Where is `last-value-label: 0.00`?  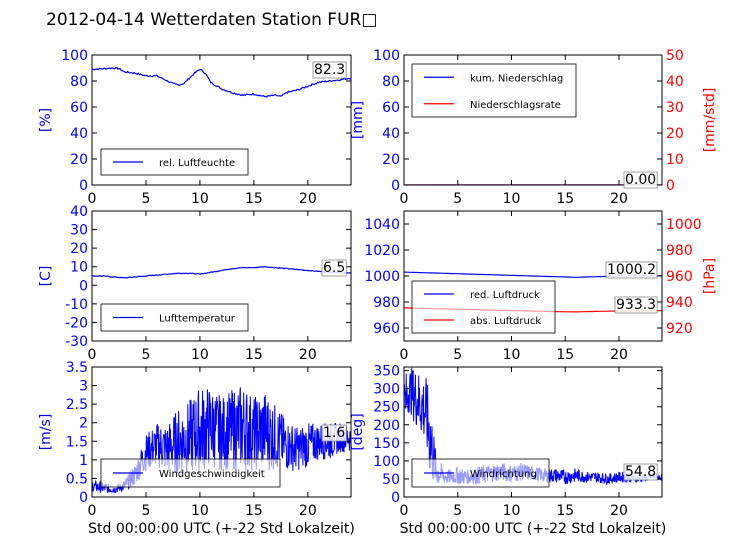
last-value-label: 0.00 is located at coordinates (640, 180).